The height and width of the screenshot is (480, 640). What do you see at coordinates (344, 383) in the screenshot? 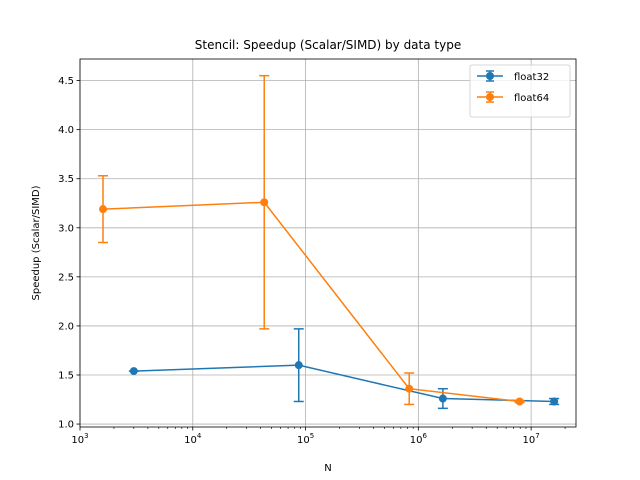
I see `series-line-float32` at bounding box center [344, 383].